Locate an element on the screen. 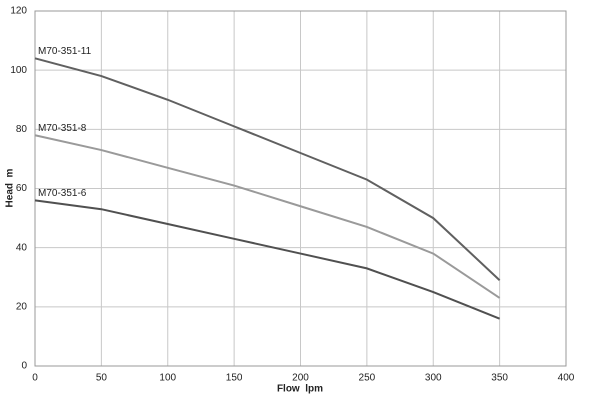 Image resolution: width=600 pixels, height=404 pixels. x-tick-label: 300 is located at coordinates (433, 378).